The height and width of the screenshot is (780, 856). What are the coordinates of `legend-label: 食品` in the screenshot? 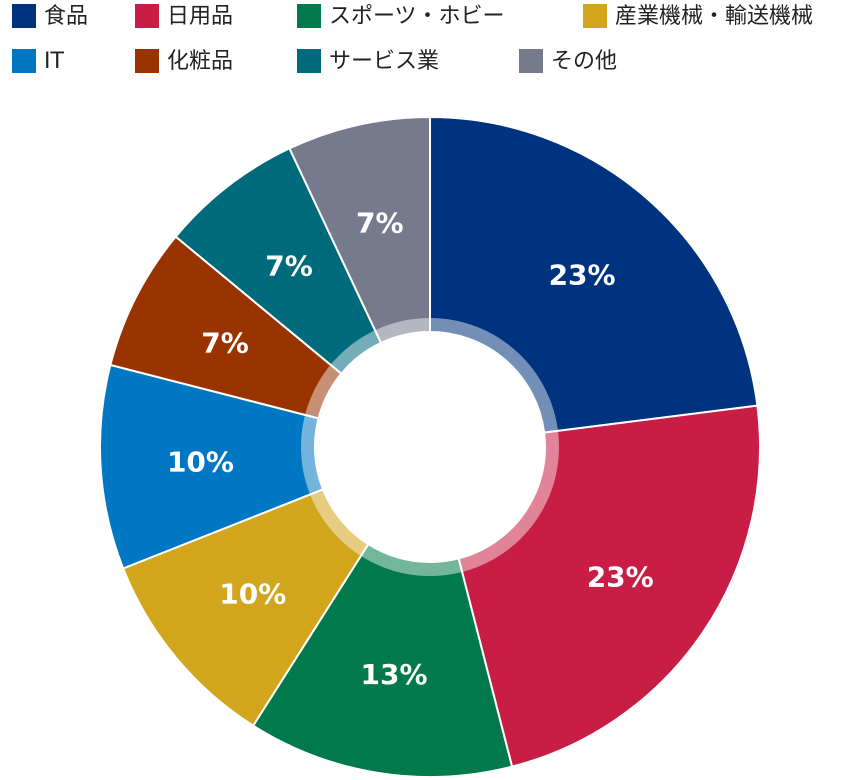 It's located at (66, 16).